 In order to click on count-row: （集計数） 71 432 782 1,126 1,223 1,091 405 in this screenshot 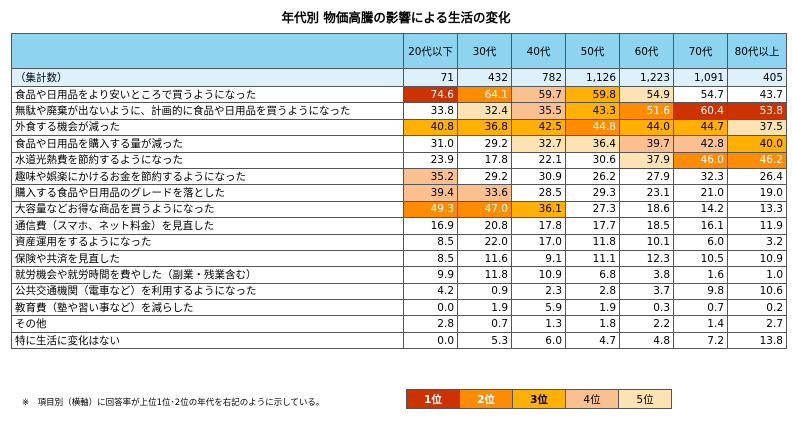, I will do `click(399, 77)`.